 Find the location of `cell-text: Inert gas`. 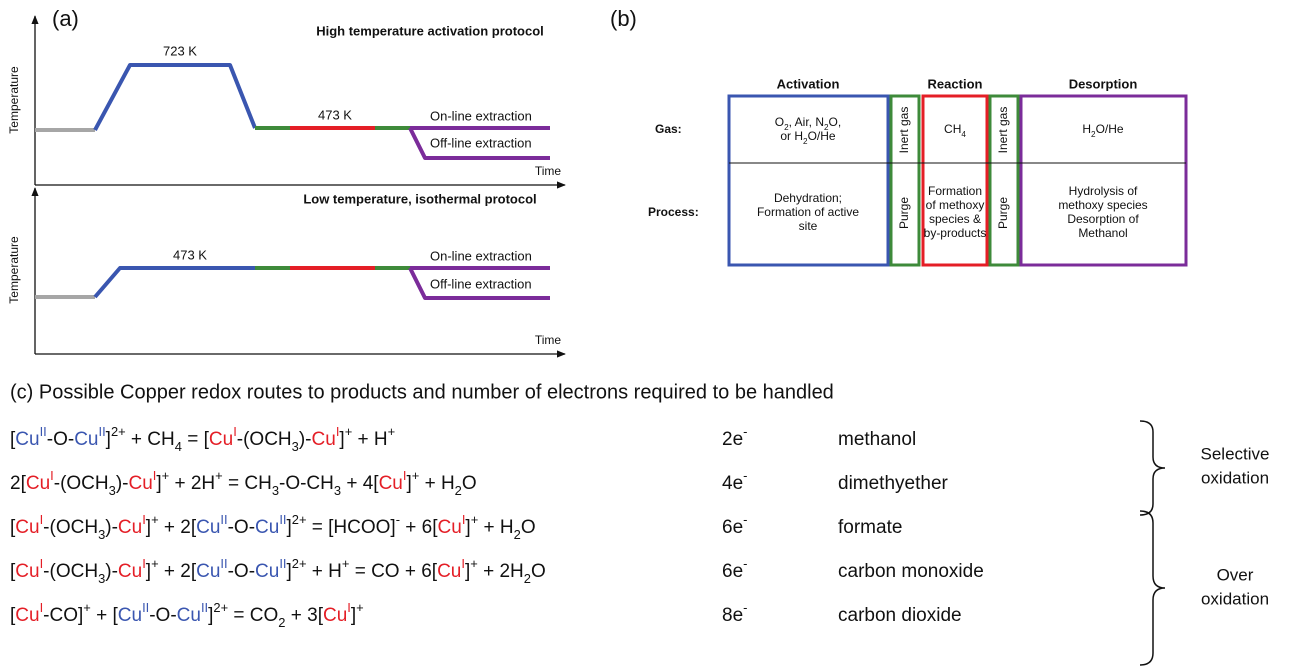

cell-text: Inert gas is located at coordinates (904, 130).